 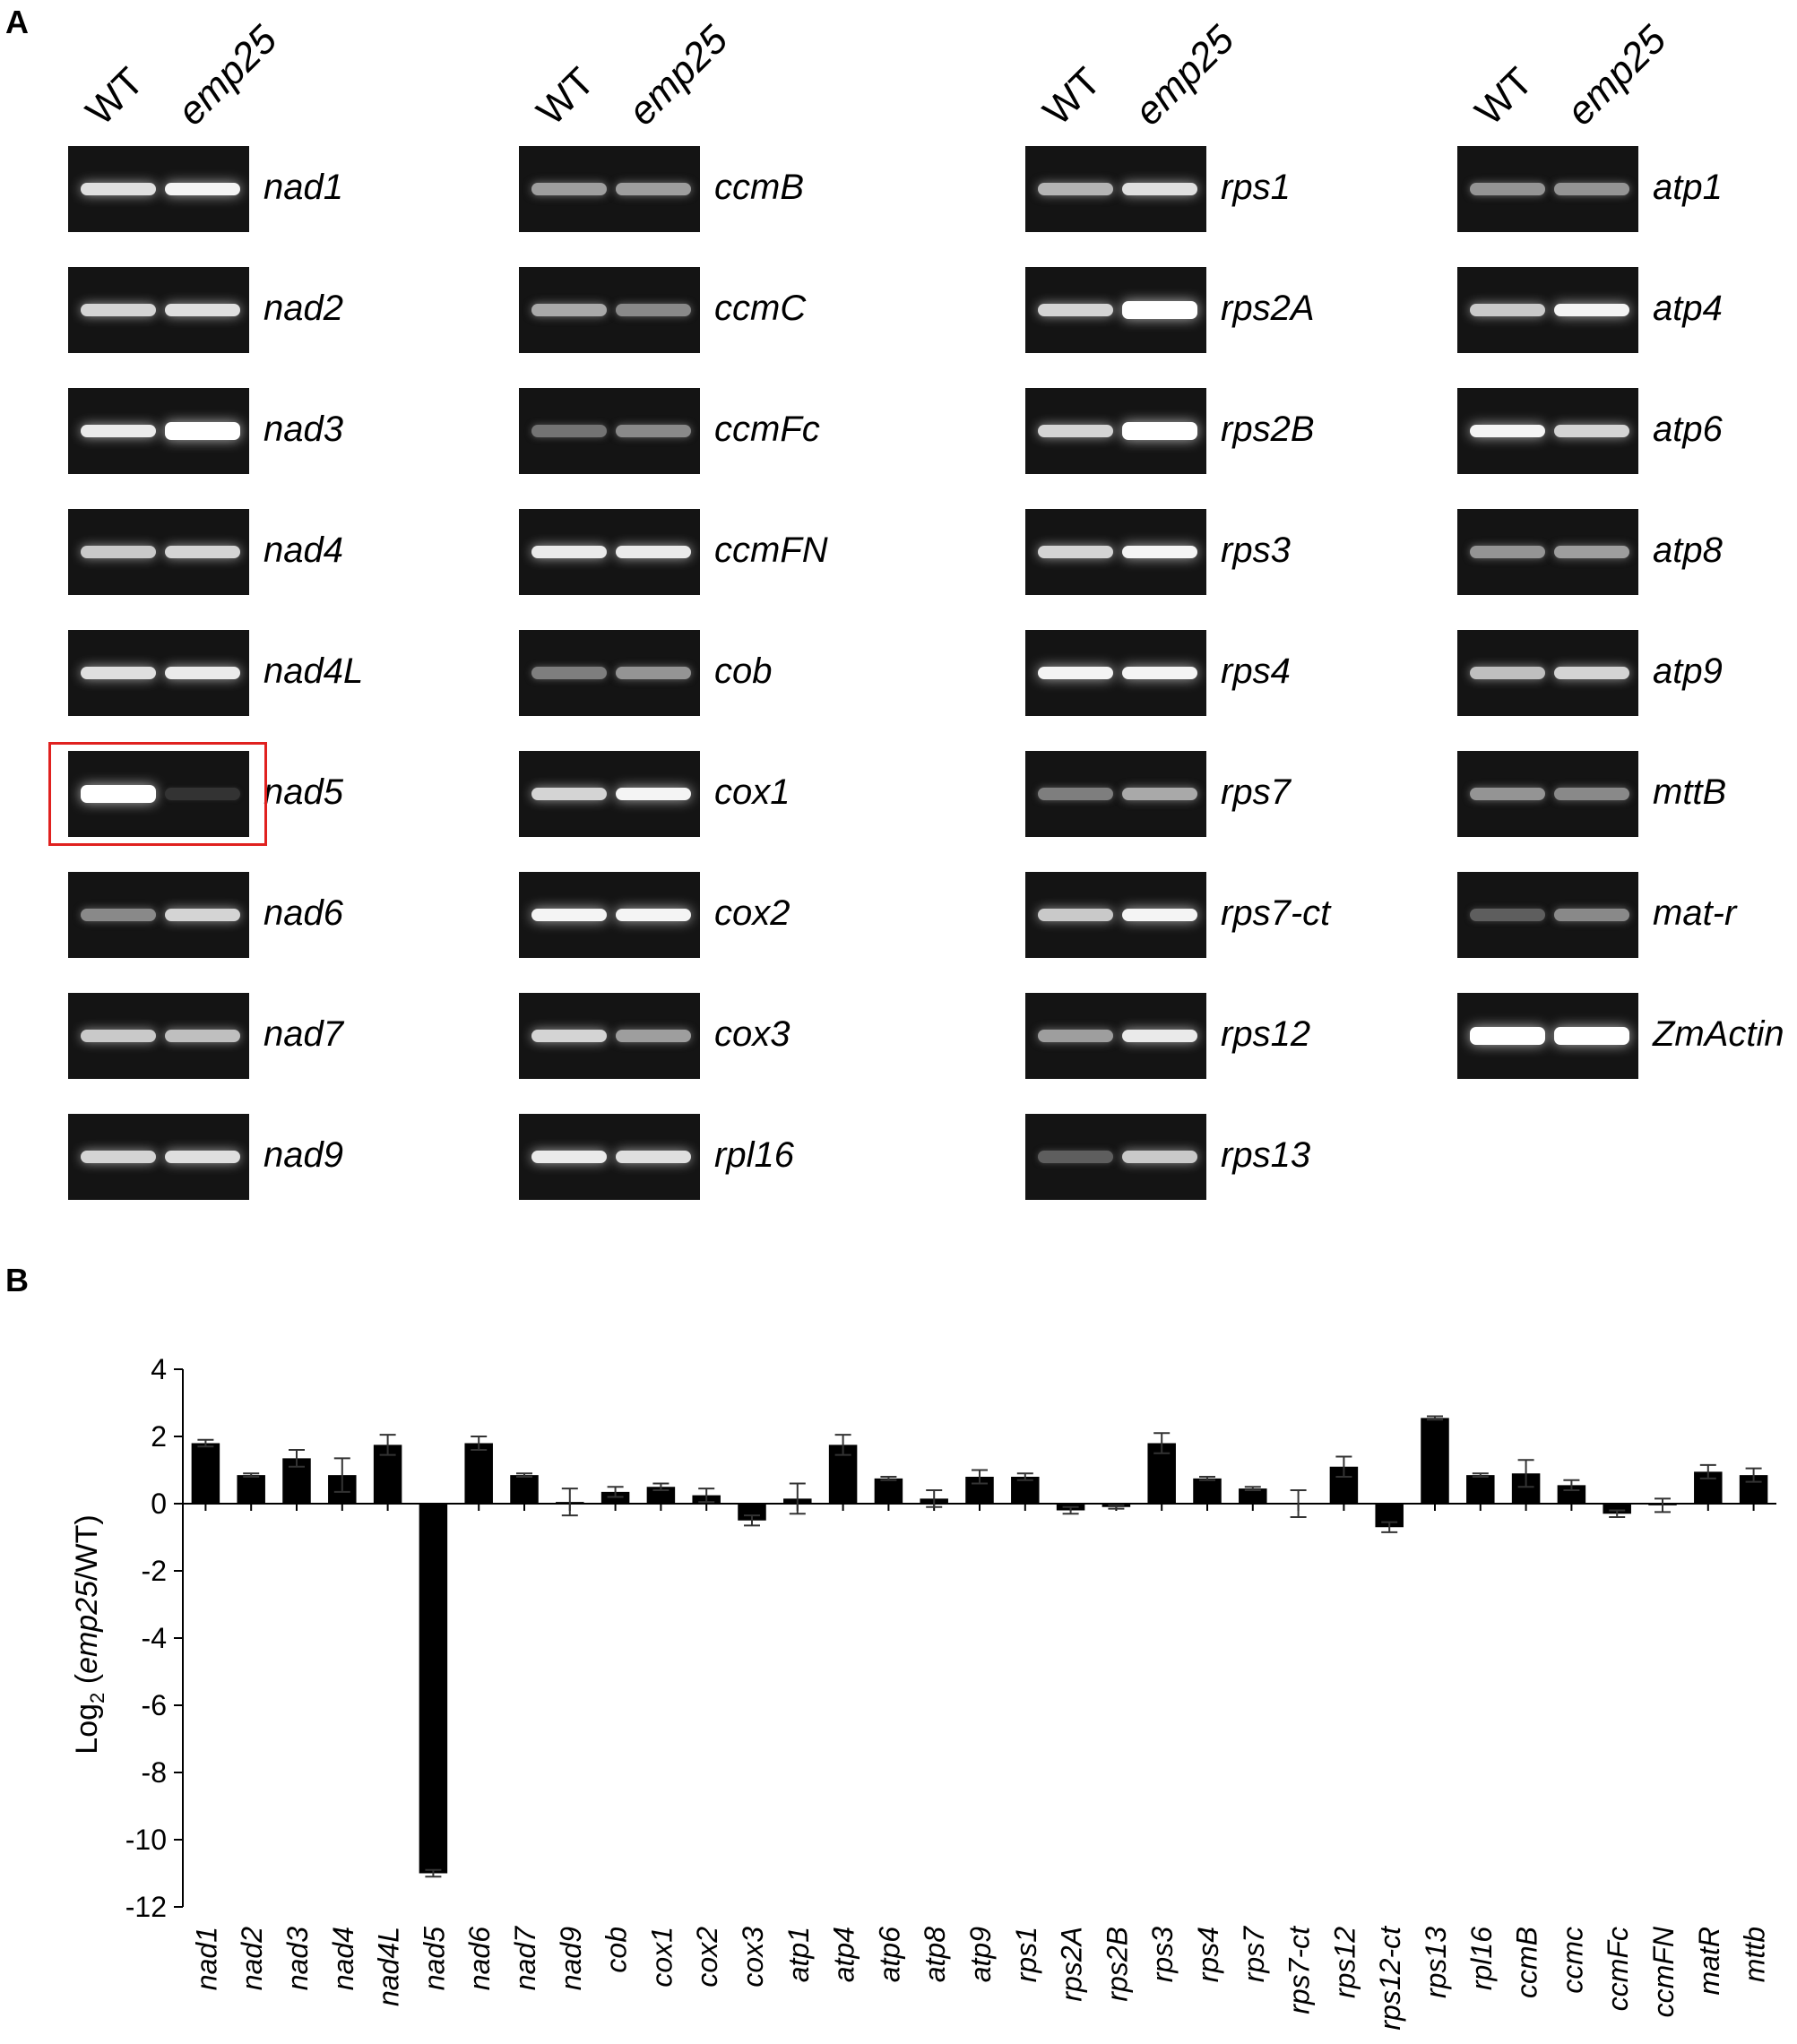 What do you see at coordinates (1548, 915) in the screenshot?
I see `gel-image-mat-r` at bounding box center [1548, 915].